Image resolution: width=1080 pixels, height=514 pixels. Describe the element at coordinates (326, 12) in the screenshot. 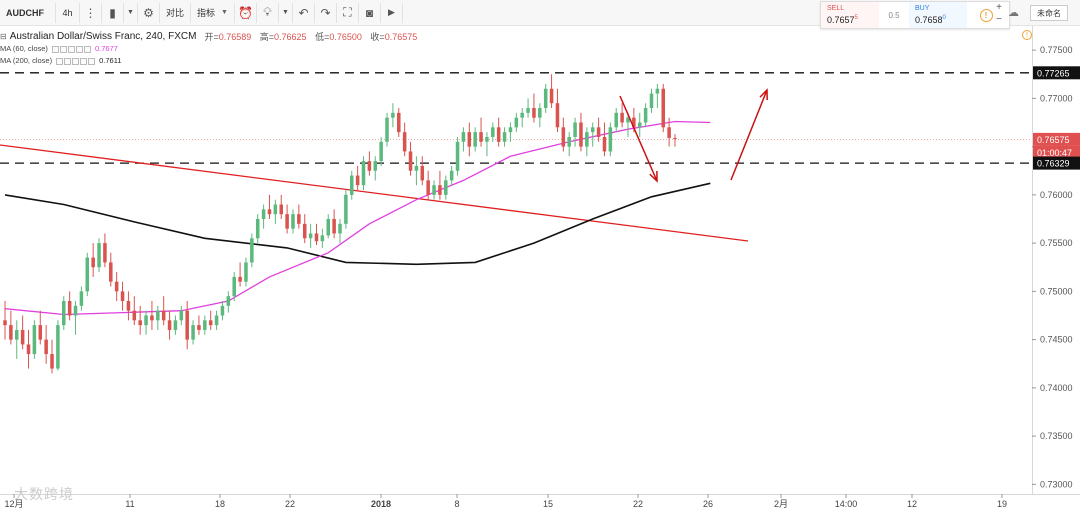

I see `redo-icon: ↷` at that location.